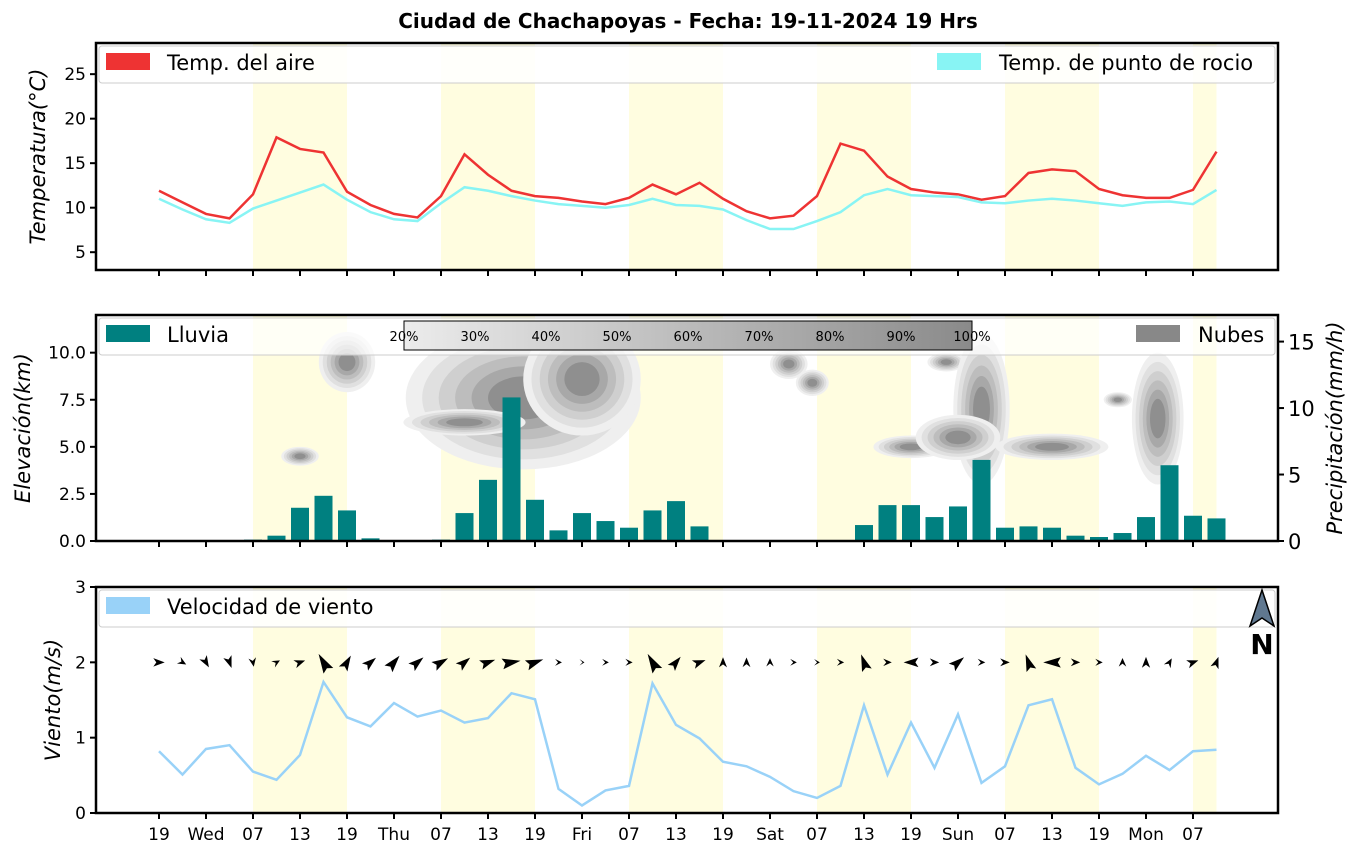  Describe the element at coordinates (1301, 343) in the screenshot. I see `y-tick-label-right: 15` at that location.